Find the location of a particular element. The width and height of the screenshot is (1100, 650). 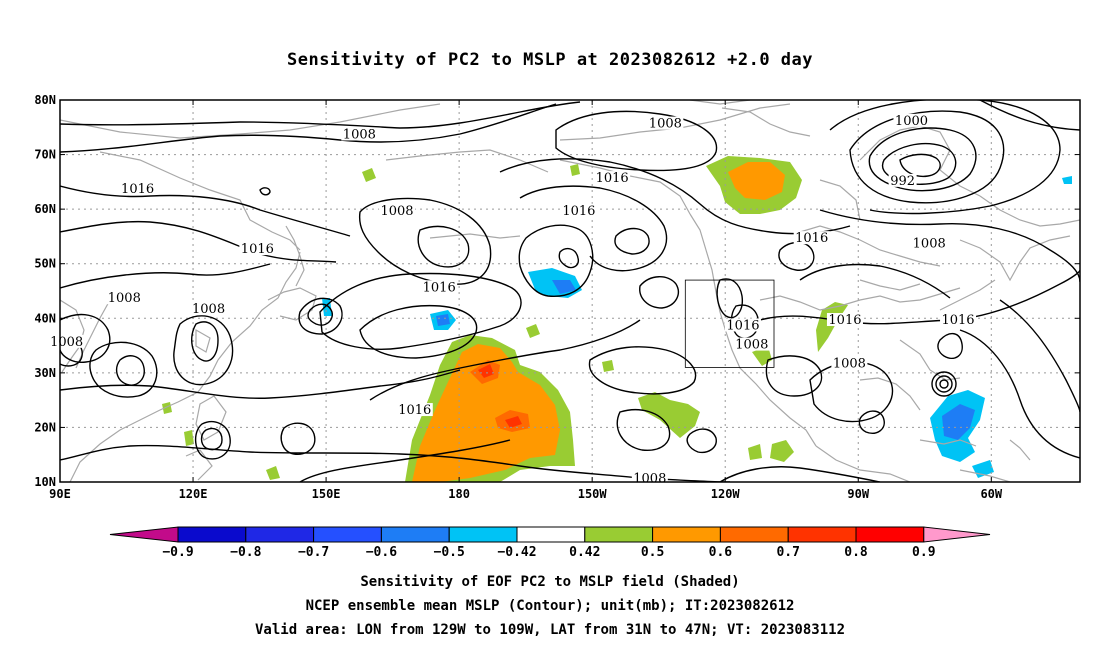

contour-label: 992 is located at coordinates (902, 181).